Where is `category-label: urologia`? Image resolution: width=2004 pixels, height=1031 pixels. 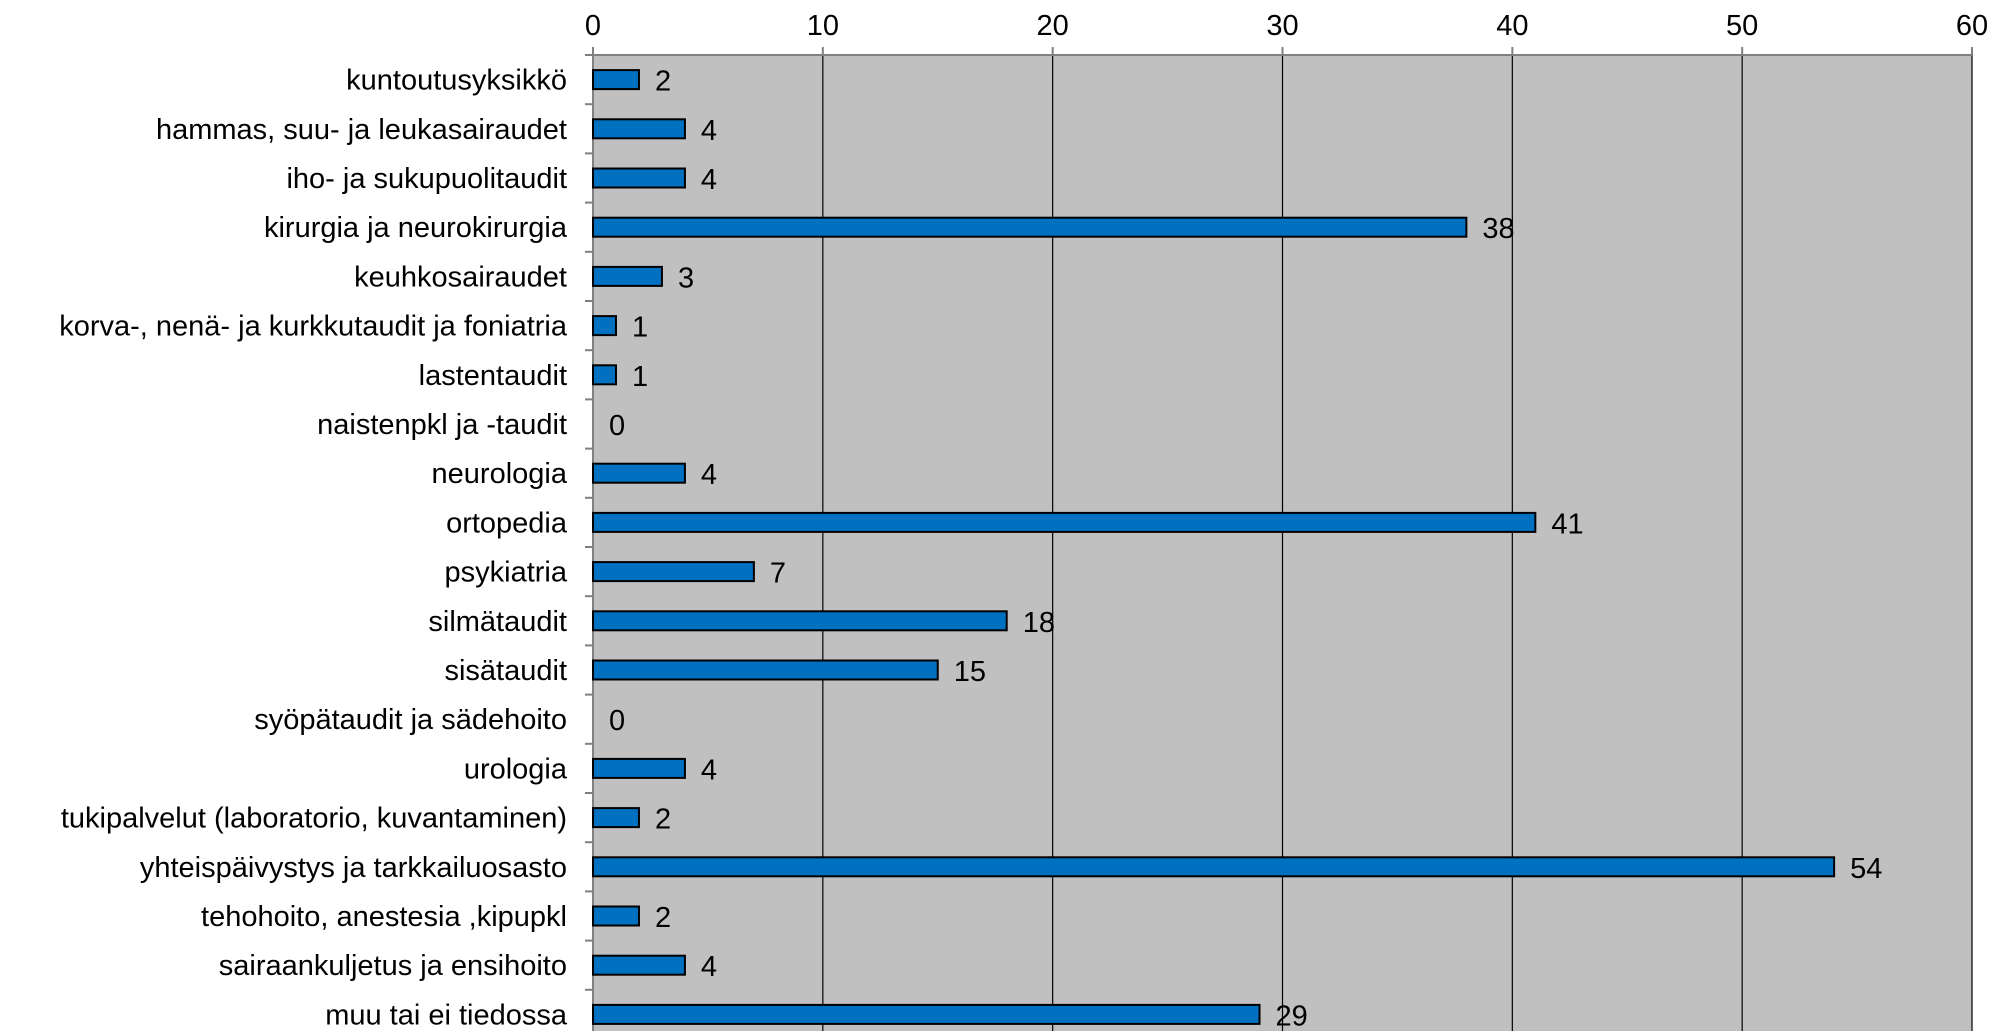
category-label: urologia is located at coordinates (516, 769).